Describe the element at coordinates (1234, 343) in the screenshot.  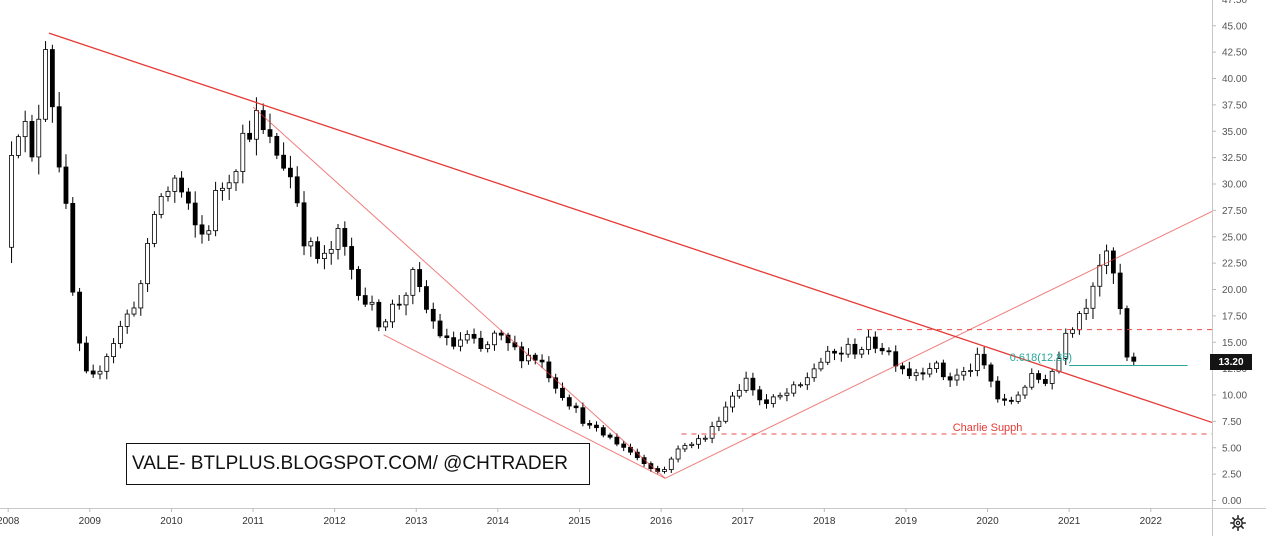
I see `y-tick-label: 15.00` at that location.